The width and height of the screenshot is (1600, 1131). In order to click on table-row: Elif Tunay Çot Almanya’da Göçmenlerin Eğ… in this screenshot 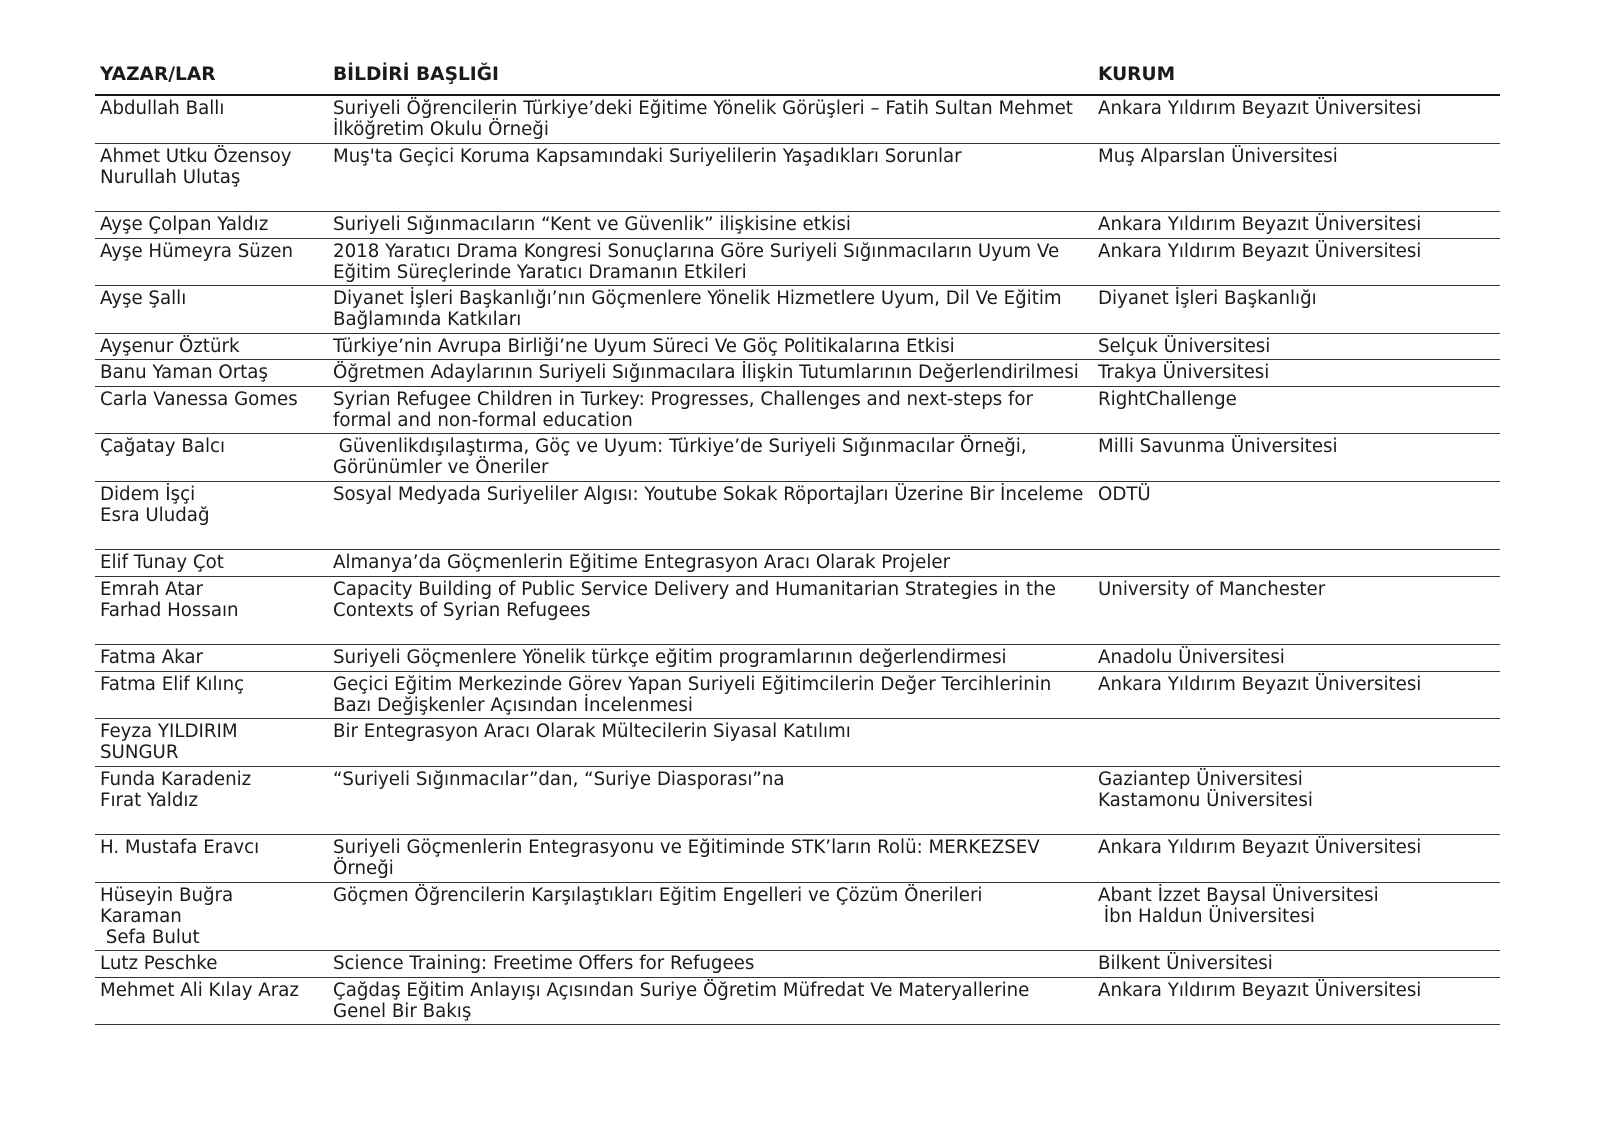, I will do `click(797, 563)`.